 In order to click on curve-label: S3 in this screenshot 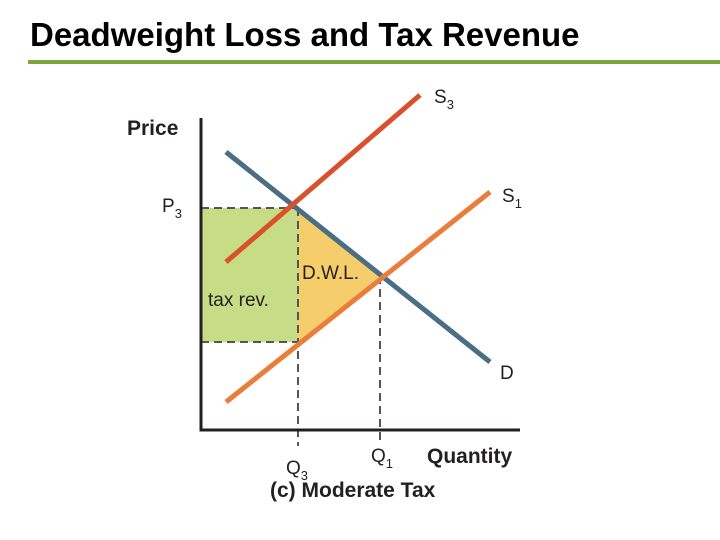, I will do `click(444, 99)`.